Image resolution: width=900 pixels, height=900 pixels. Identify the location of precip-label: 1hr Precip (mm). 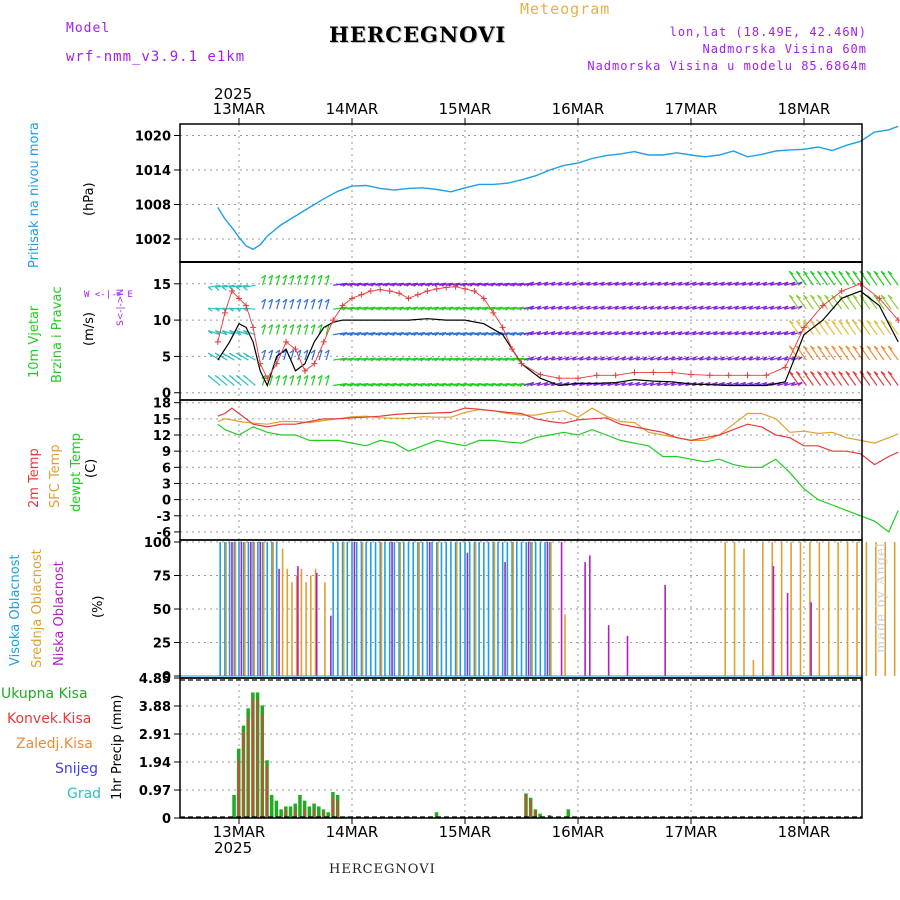
(117, 747).